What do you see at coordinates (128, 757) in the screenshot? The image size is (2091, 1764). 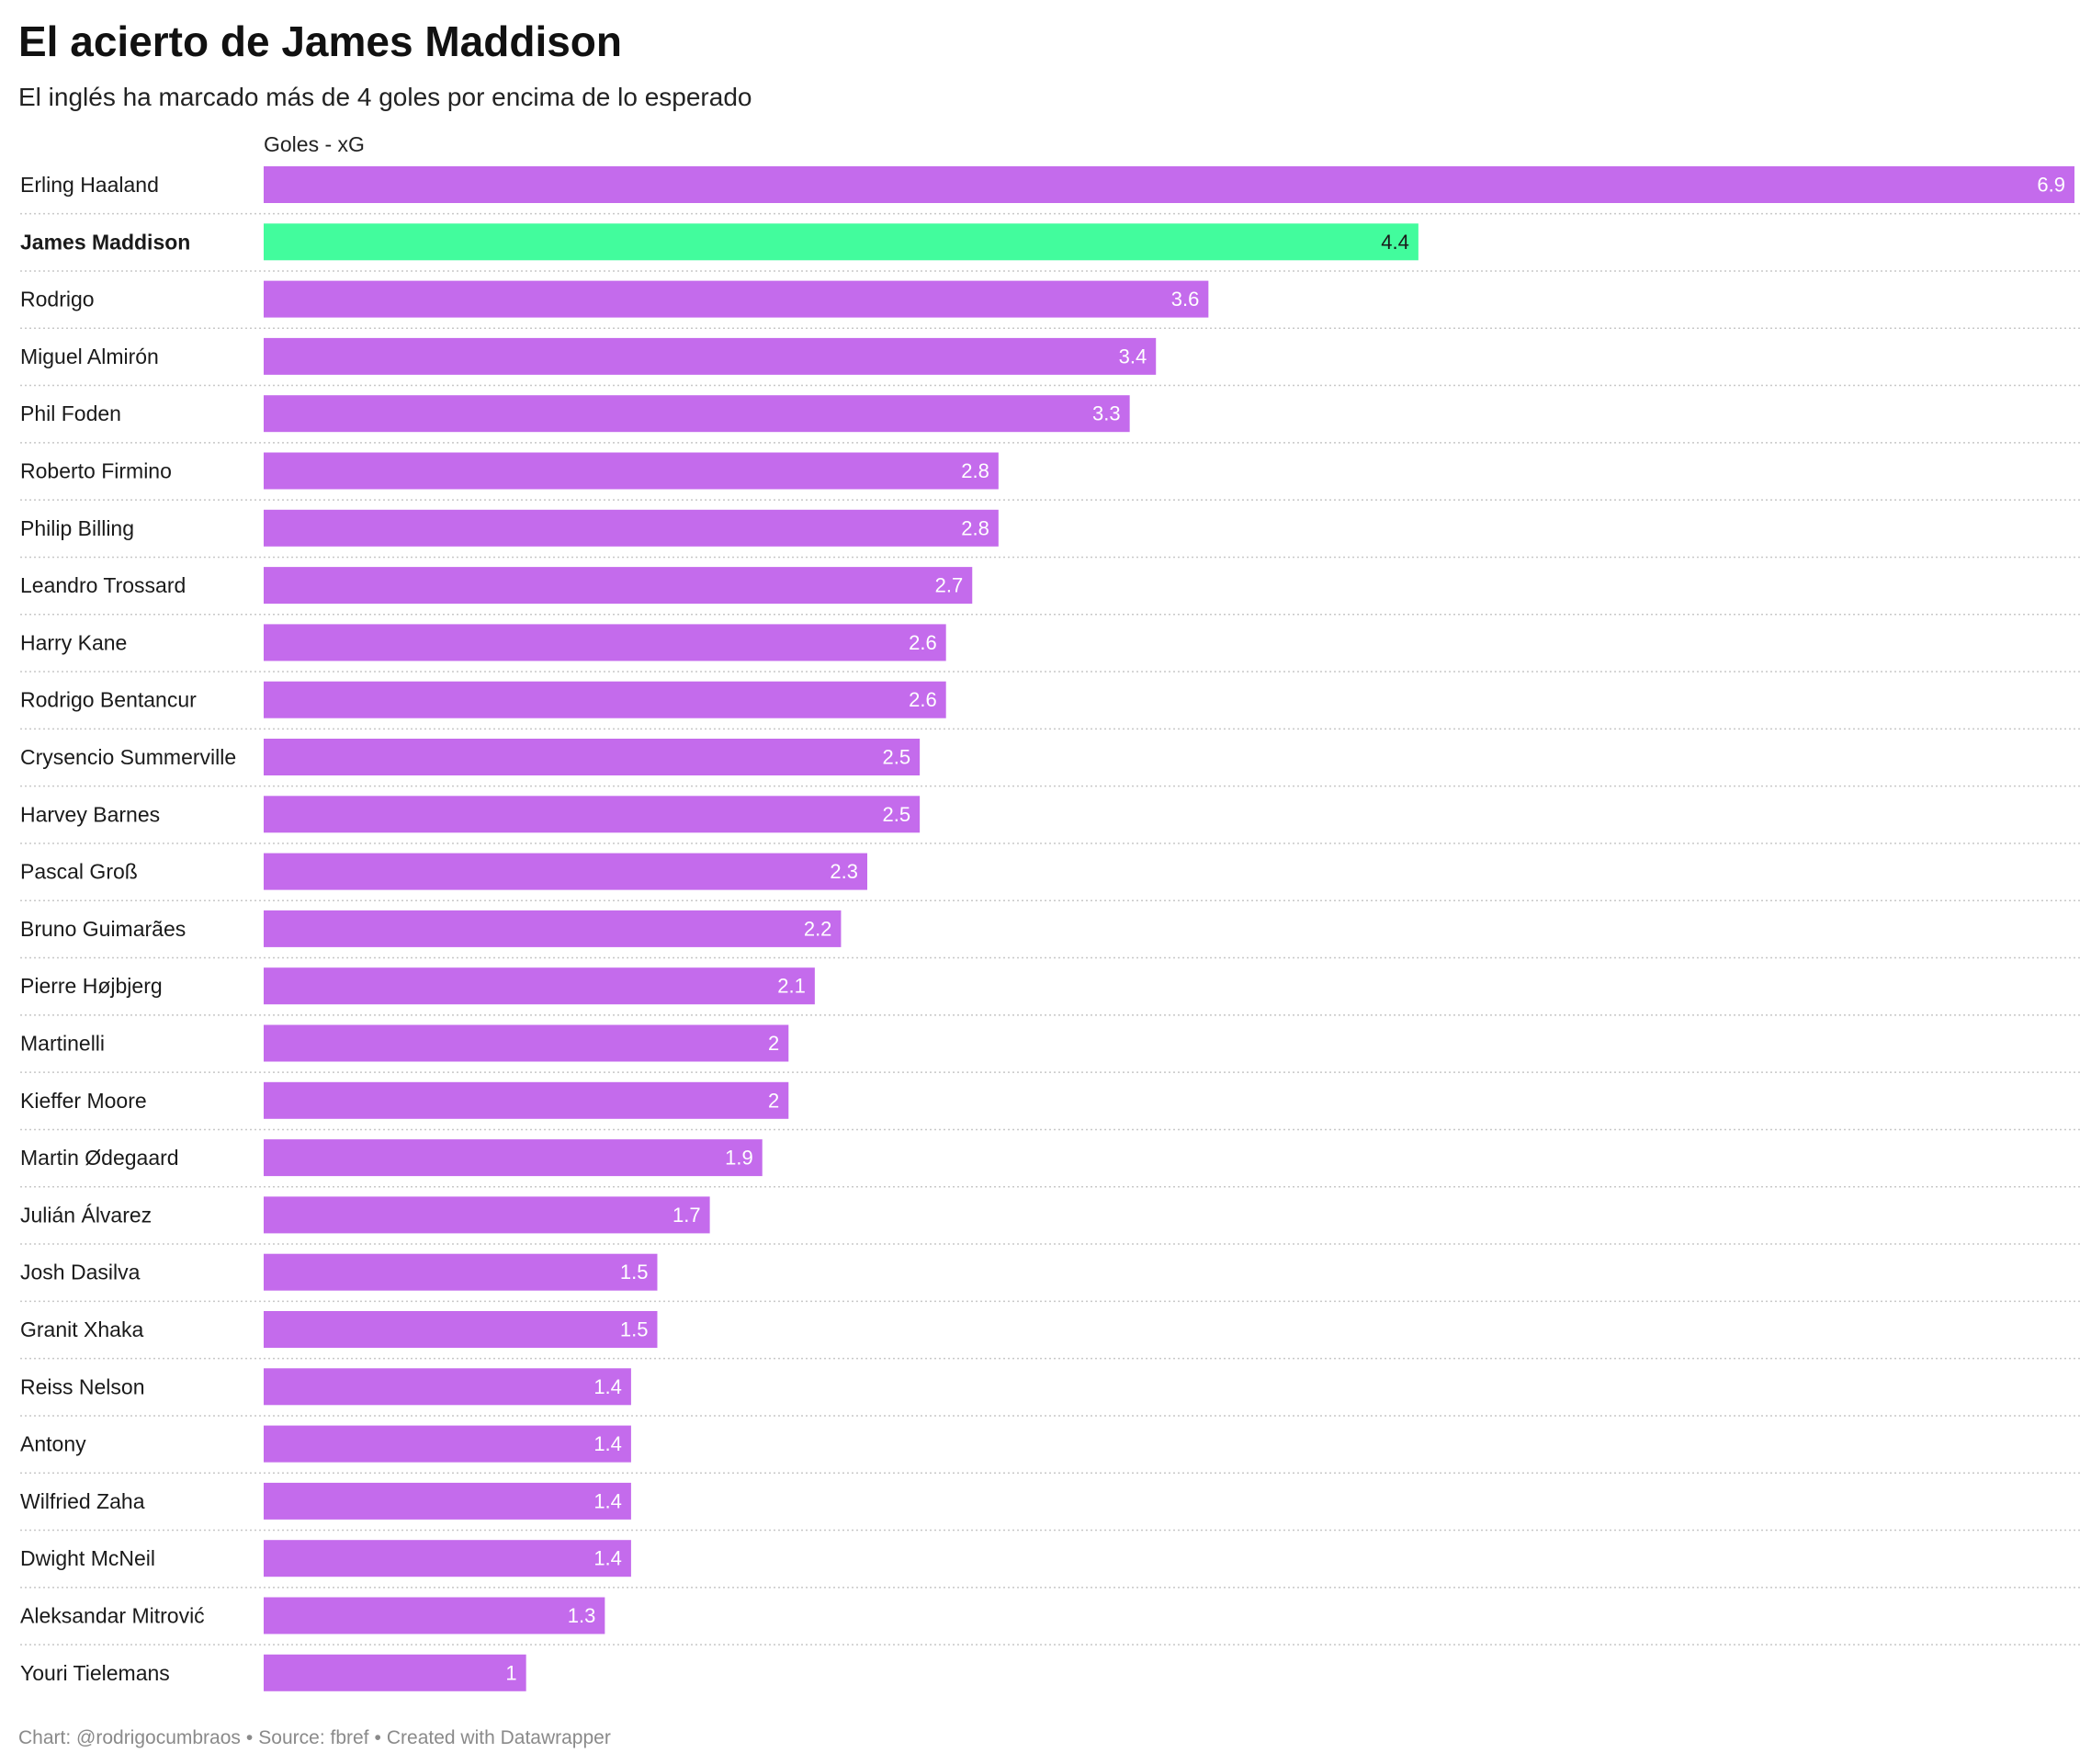 I see `category-label: Crysencio Summerville` at bounding box center [128, 757].